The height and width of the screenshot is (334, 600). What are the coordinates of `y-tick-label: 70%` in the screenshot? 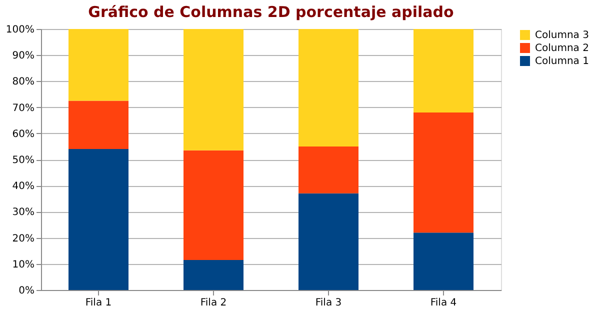 It's located at (23, 108).